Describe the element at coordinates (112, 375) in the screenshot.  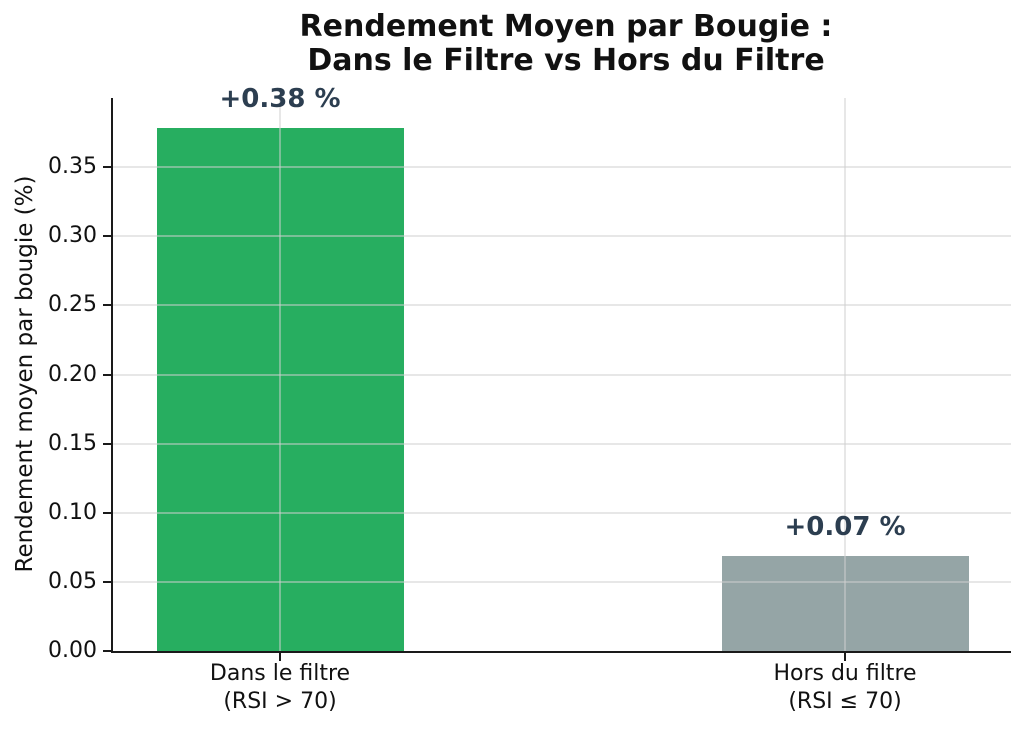
I see `y-axis-spine` at that location.